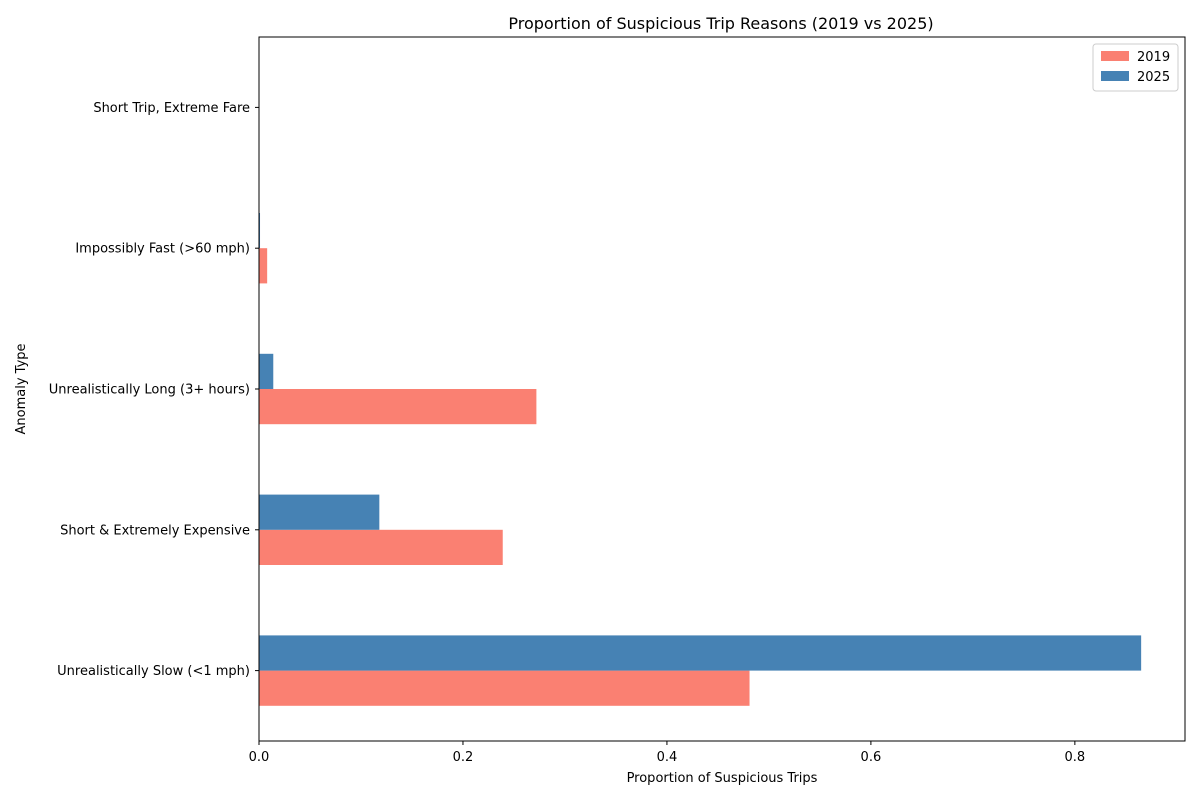 The width and height of the screenshot is (1200, 800). I want to click on legend-swatch-2019, so click(1115, 56).